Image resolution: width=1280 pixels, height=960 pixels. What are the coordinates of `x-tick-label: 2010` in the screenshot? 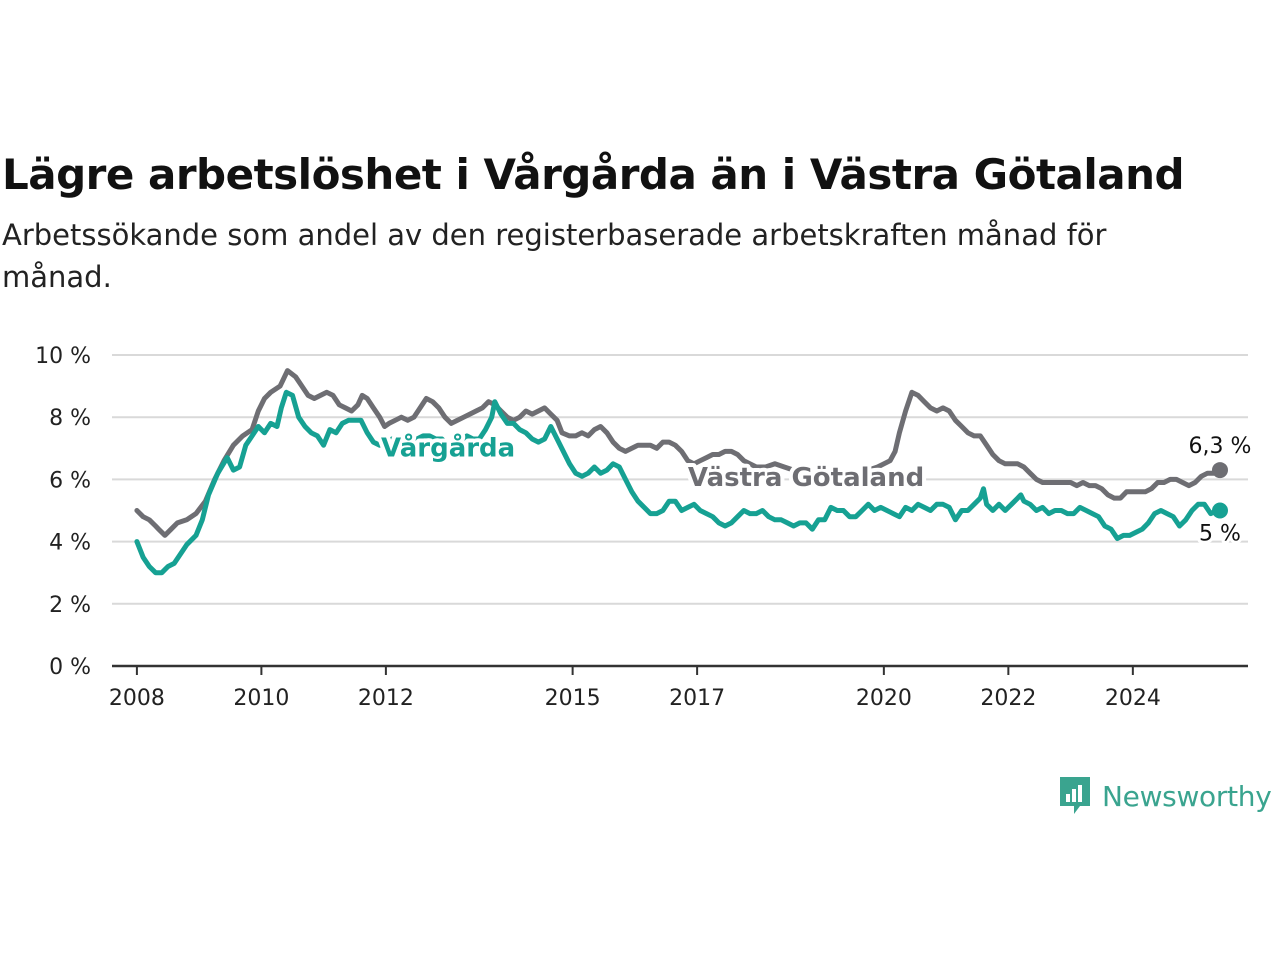 It's located at (261, 698).